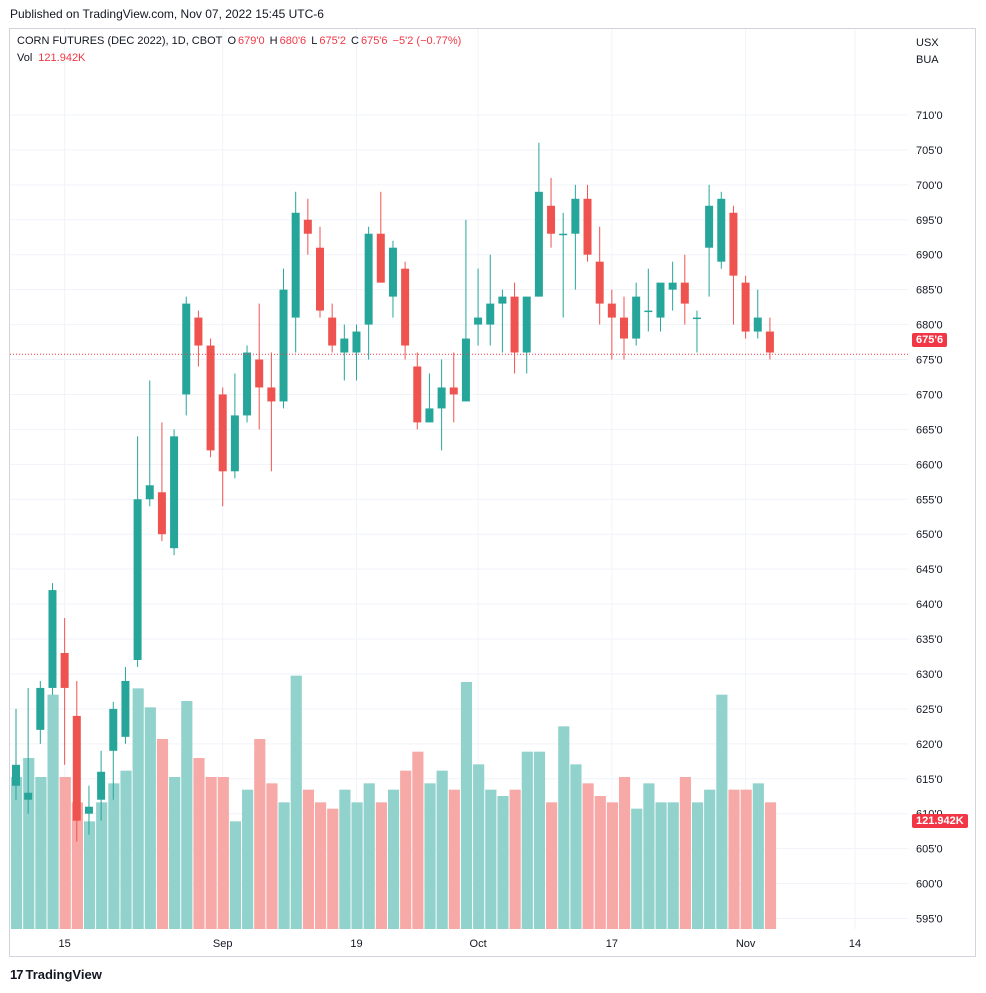 This screenshot has height=993, width=986. What do you see at coordinates (51, 58) in the screenshot?
I see `volume-legend: Vol 121.942K` at bounding box center [51, 58].